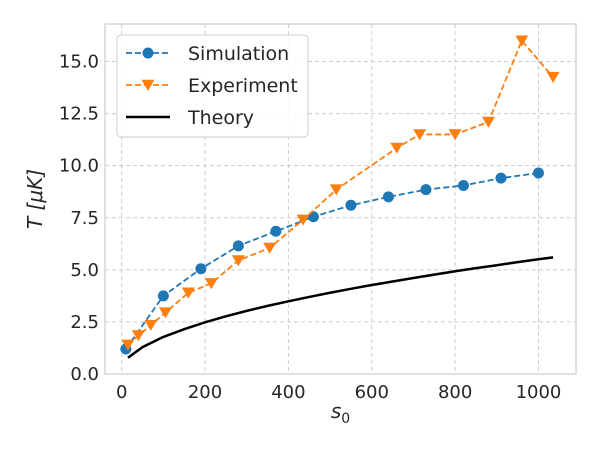 The height and width of the screenshot is (450, 600). What do you see at coordinates (79, 62) in the screenshot?
I see `y-tick-label: 15.0` at bounding box center [79, 62].